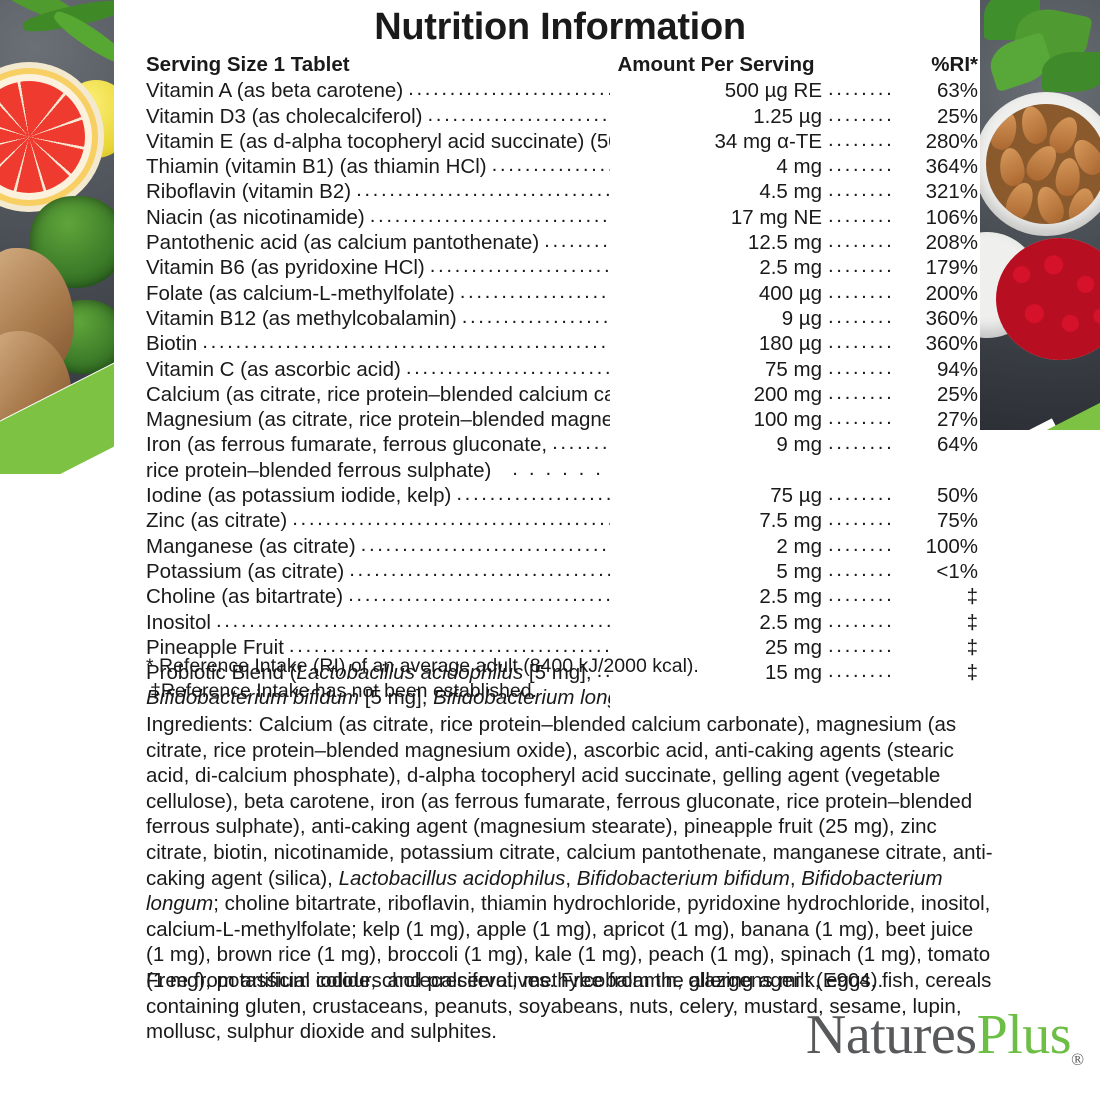  What do you see at coordinates (951, 167) in the screenshot?
I see `nutrient-percent-ri: 364%` at bounding box center [951, 167].